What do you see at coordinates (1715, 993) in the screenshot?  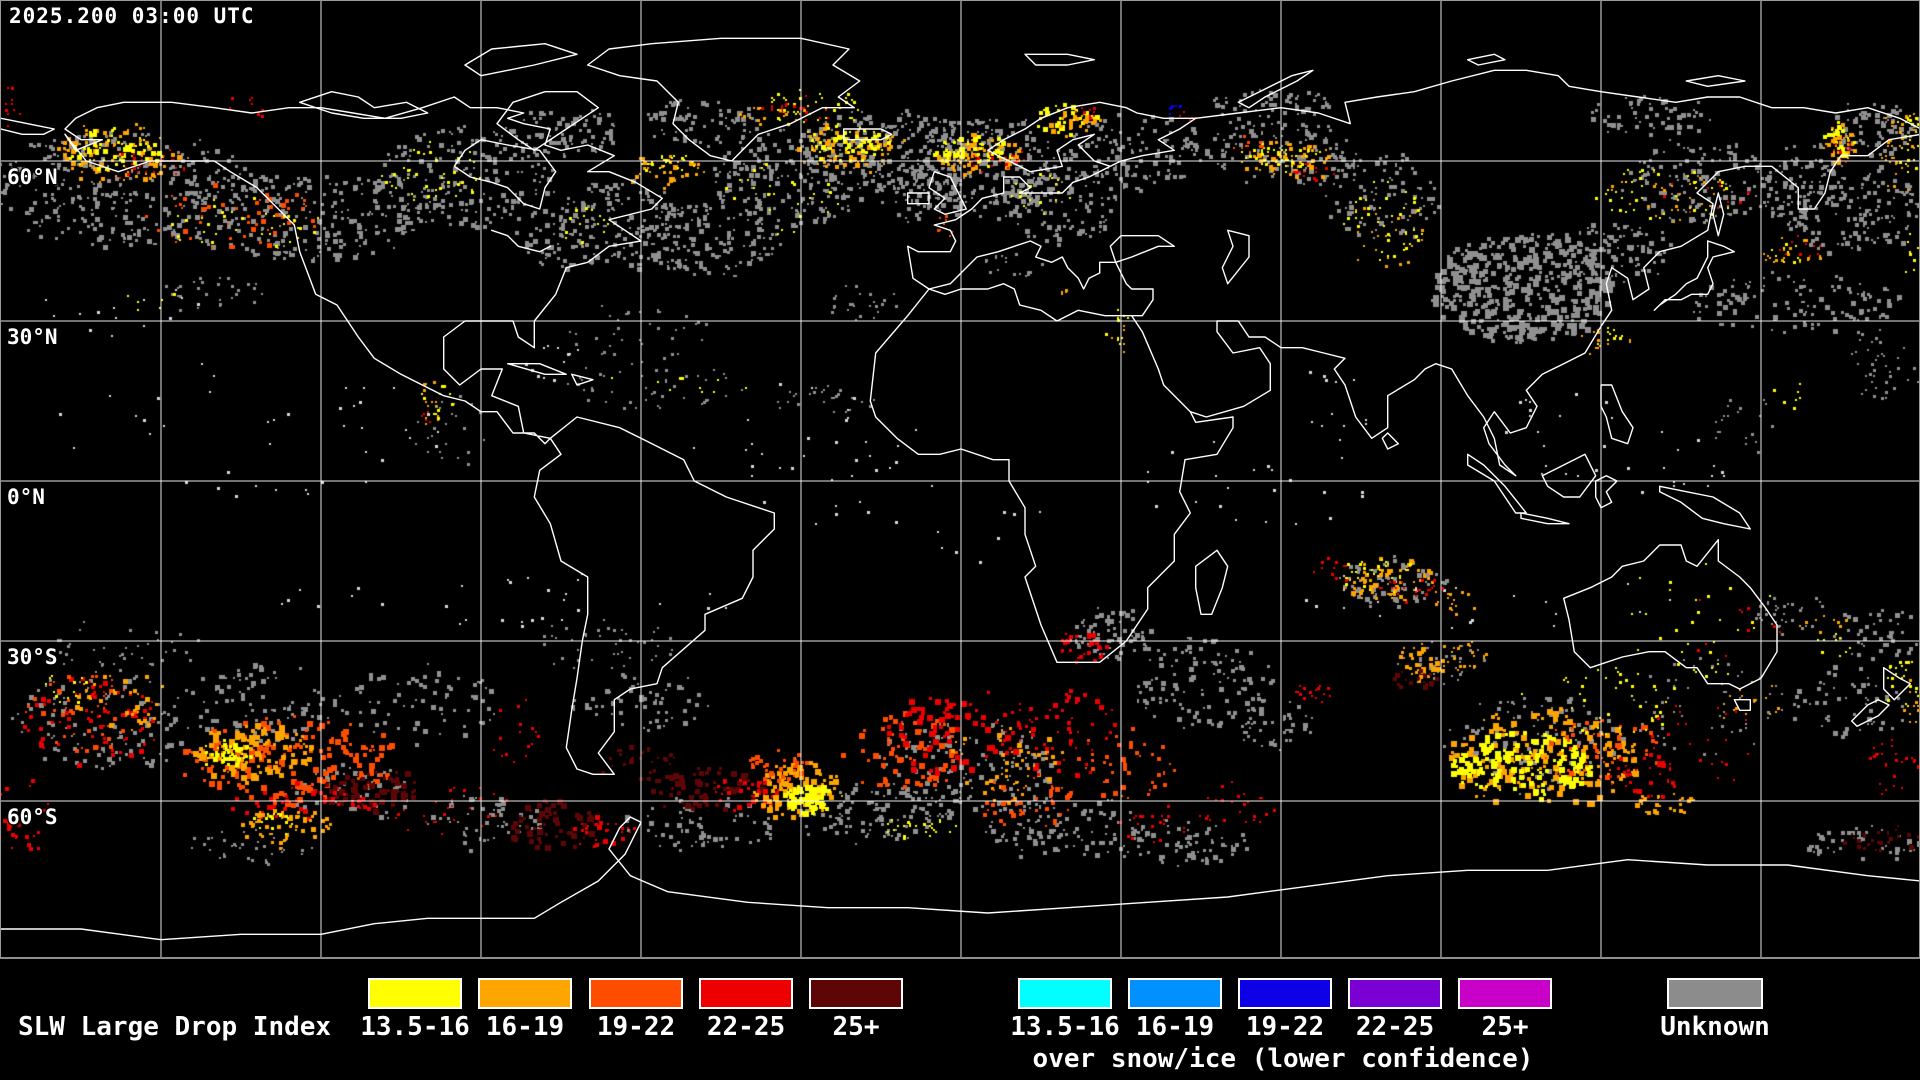 I see `swatch-unknown` at bounding box center [1715, 993].